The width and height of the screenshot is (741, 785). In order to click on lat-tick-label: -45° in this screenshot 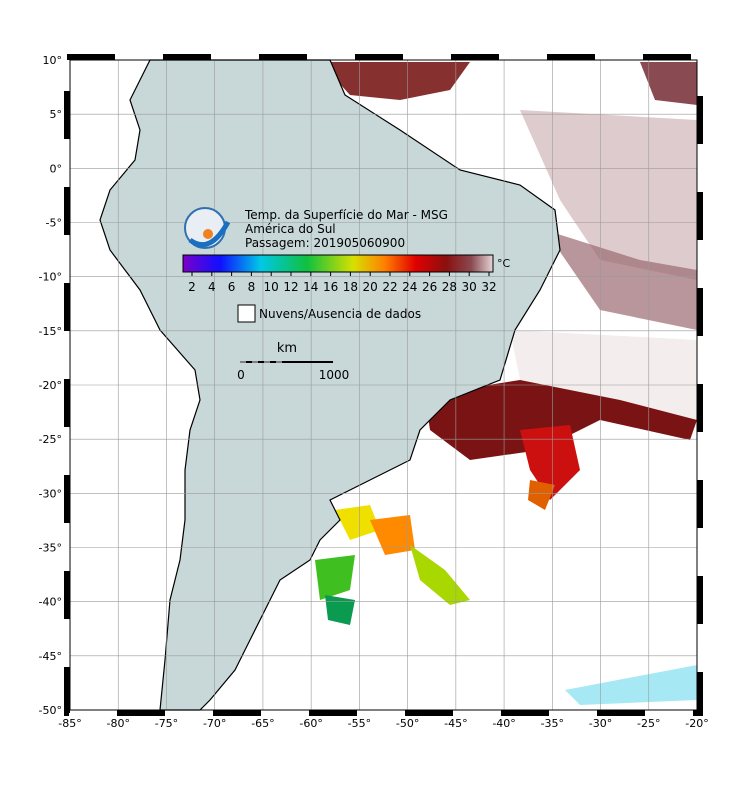, I will do `click(50, 656)`.